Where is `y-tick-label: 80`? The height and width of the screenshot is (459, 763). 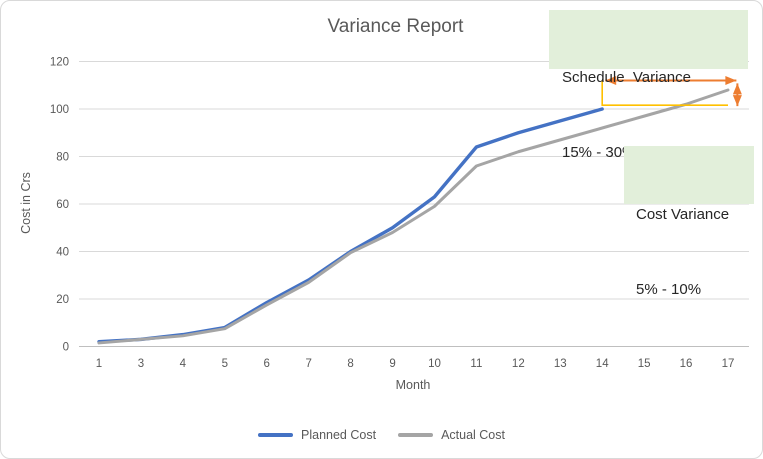
y-tick-label: 80 is located at coordinates (62, 158).